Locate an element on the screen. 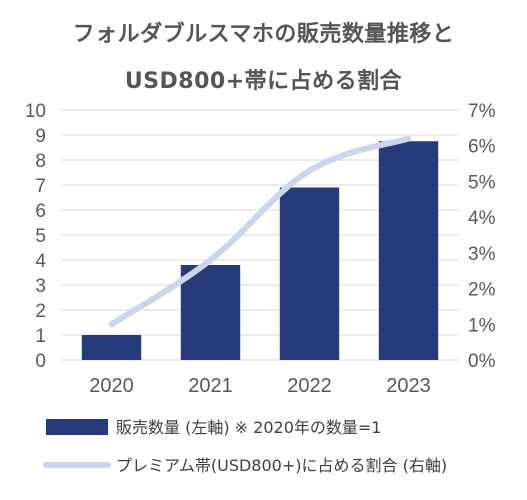 The width and height of the screenshot is (527, 500). x-tick-label: 2020 is located at coordinates (111, 386).